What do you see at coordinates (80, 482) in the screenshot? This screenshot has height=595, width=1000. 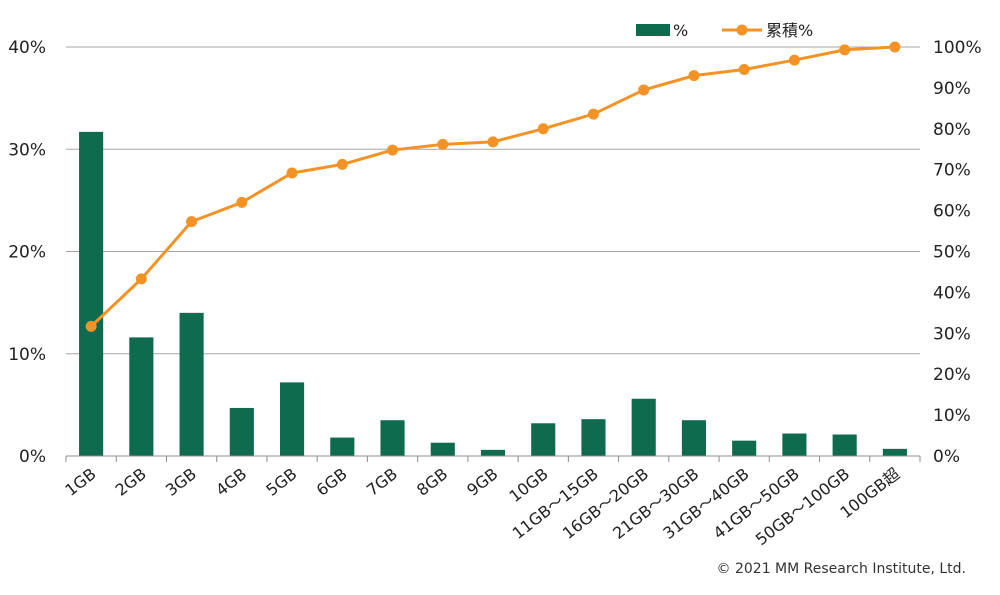 I see `x-category-label: 1GB` at bounding box center [80, 482].